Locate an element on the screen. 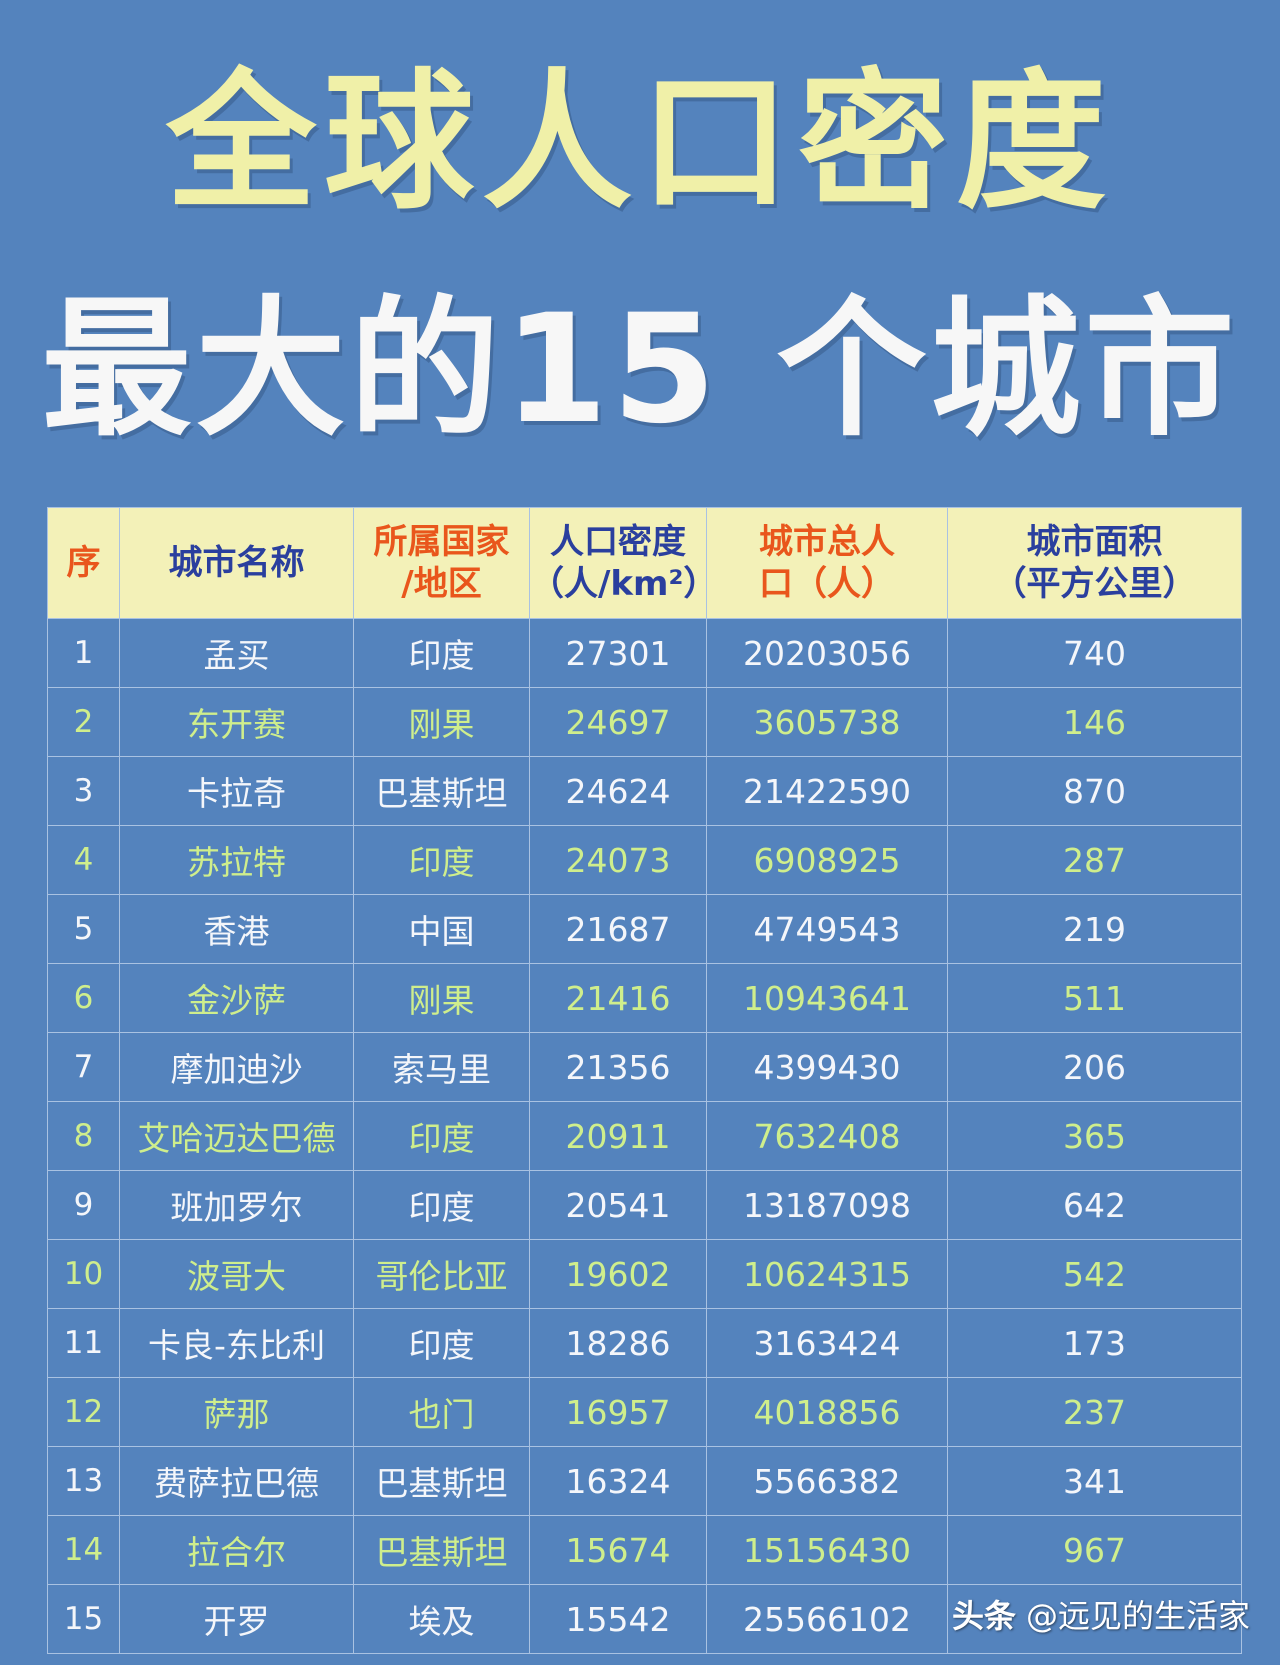 The height and width of the screenshot is (1665, 1280). table-row: 9 班加罗尔 印度 20541 13187098 642 is located at coordinates (644, 1205).